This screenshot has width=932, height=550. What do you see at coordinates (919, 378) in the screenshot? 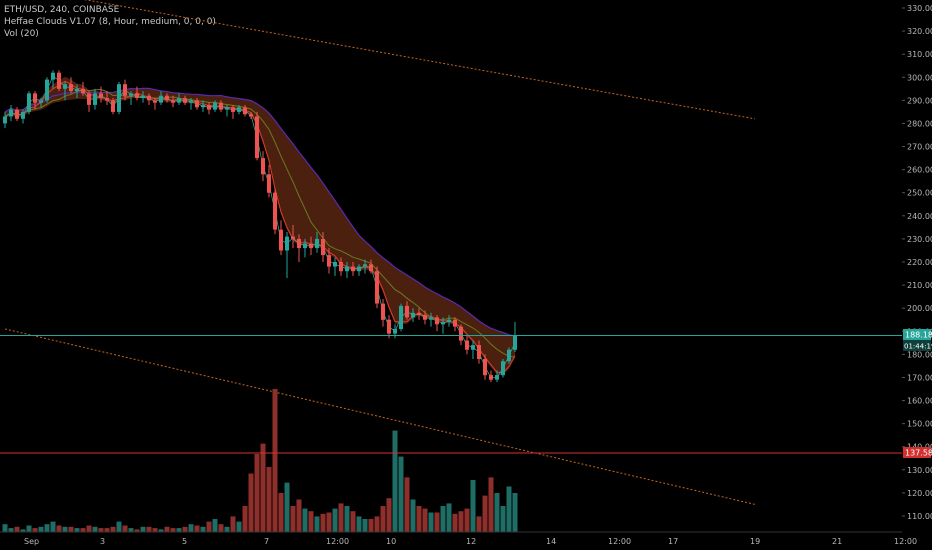
I see `y-tick-label: 170.00` at bounding box center [919, 378].